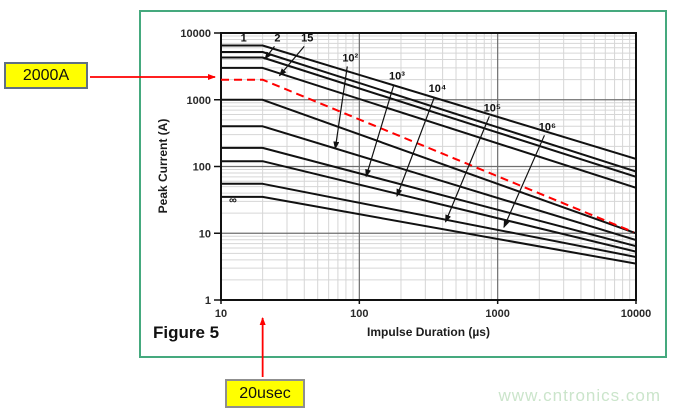 Image resolution: width=675 pixels, height=419 pixels. I want to click on watermark-text: www.cntronics.com, so click(579, 395).